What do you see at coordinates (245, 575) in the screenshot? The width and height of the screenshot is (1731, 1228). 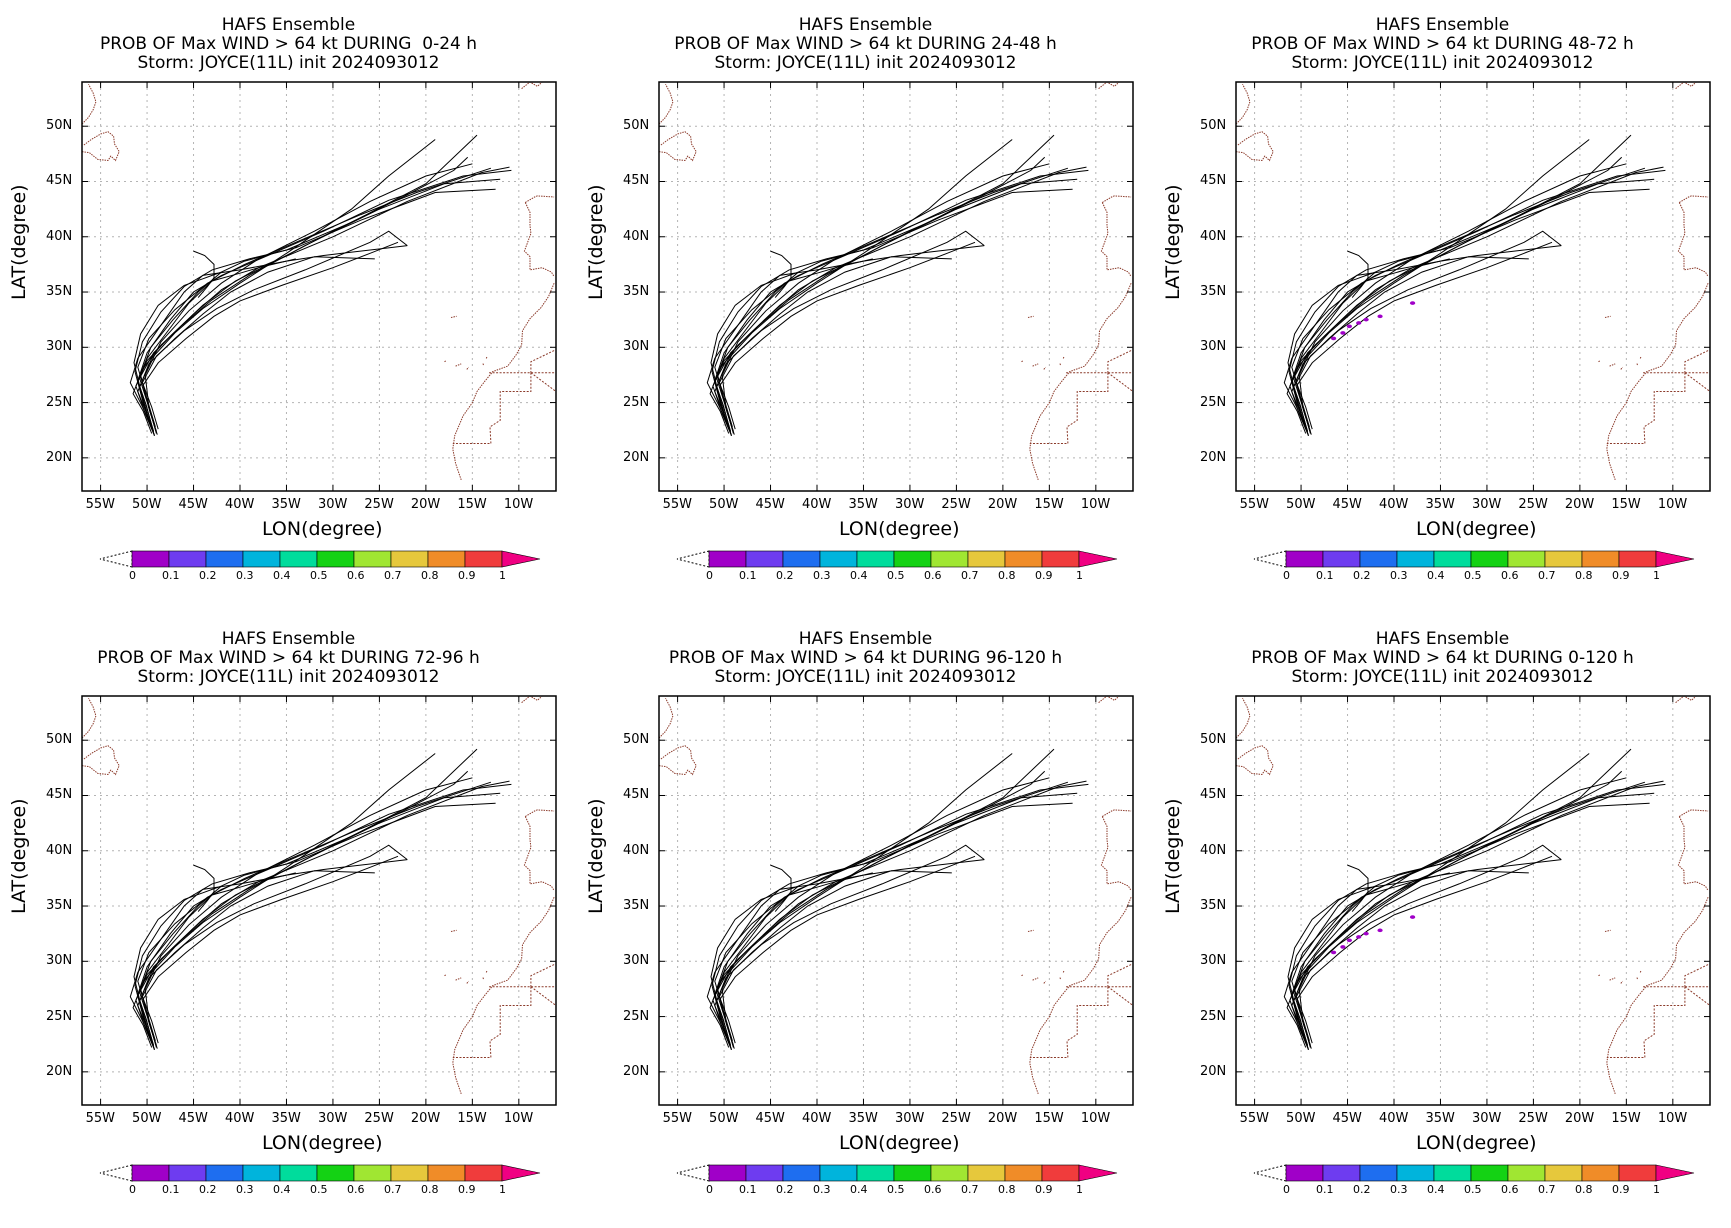 I see `colorbar-label: 0.3` at bounding box center [245, 575].